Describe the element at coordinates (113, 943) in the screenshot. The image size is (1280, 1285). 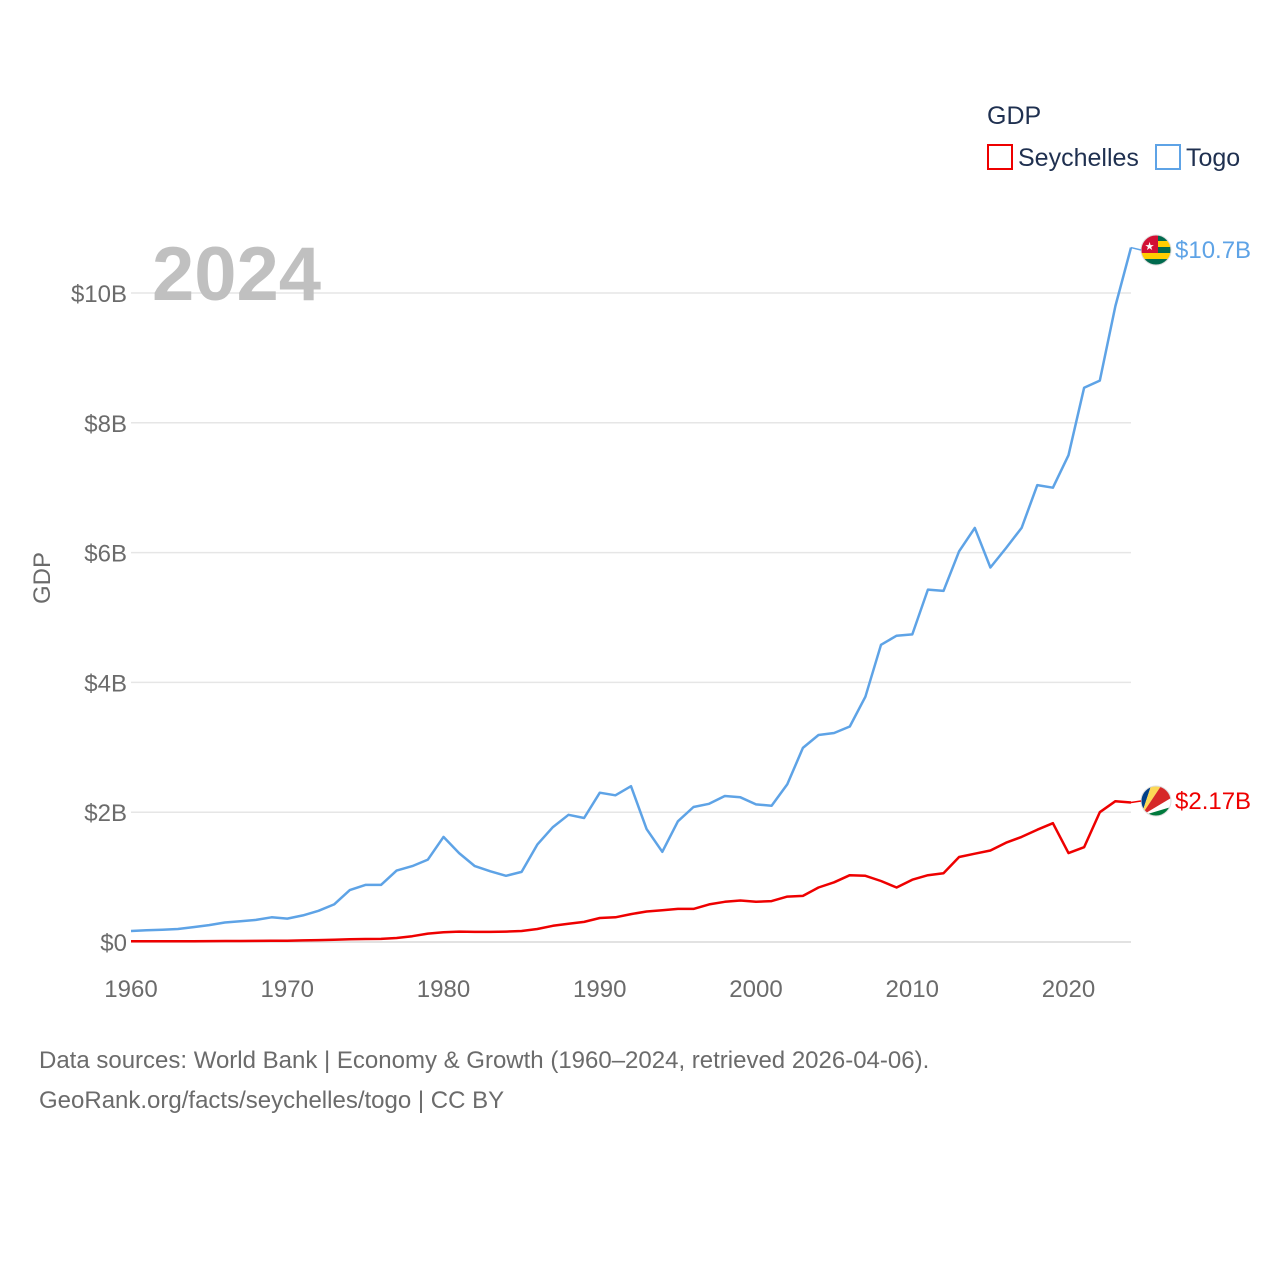
I see `y-tick-label: $0` at that location.